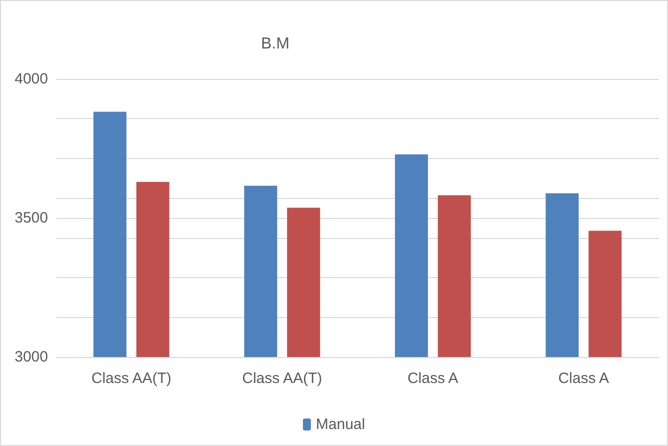 The image size is (668, 446). What do you see at coordinates (341, 424) in the screenshot?
I see `legend-label: Manual` at bounding box center [341, 424].